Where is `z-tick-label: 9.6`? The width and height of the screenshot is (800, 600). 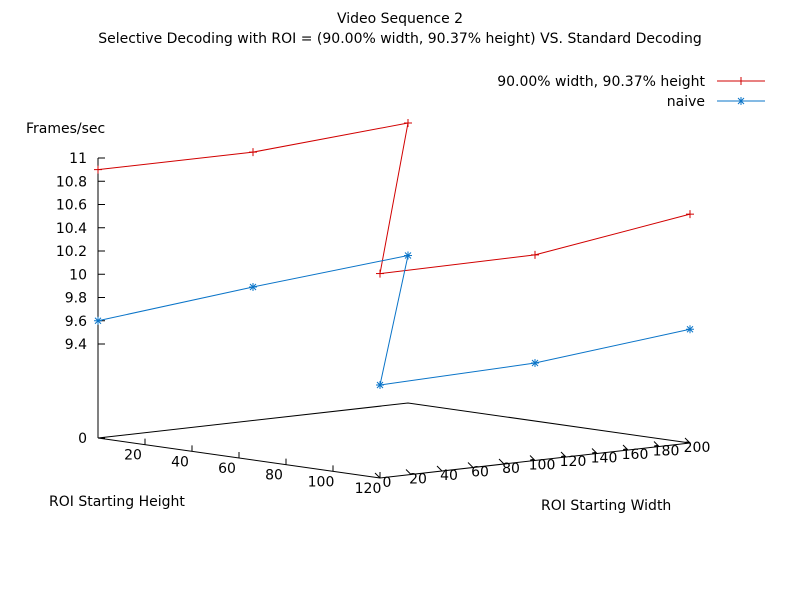 z-tick-label: 9.6 is located at coordinates (76, 322).